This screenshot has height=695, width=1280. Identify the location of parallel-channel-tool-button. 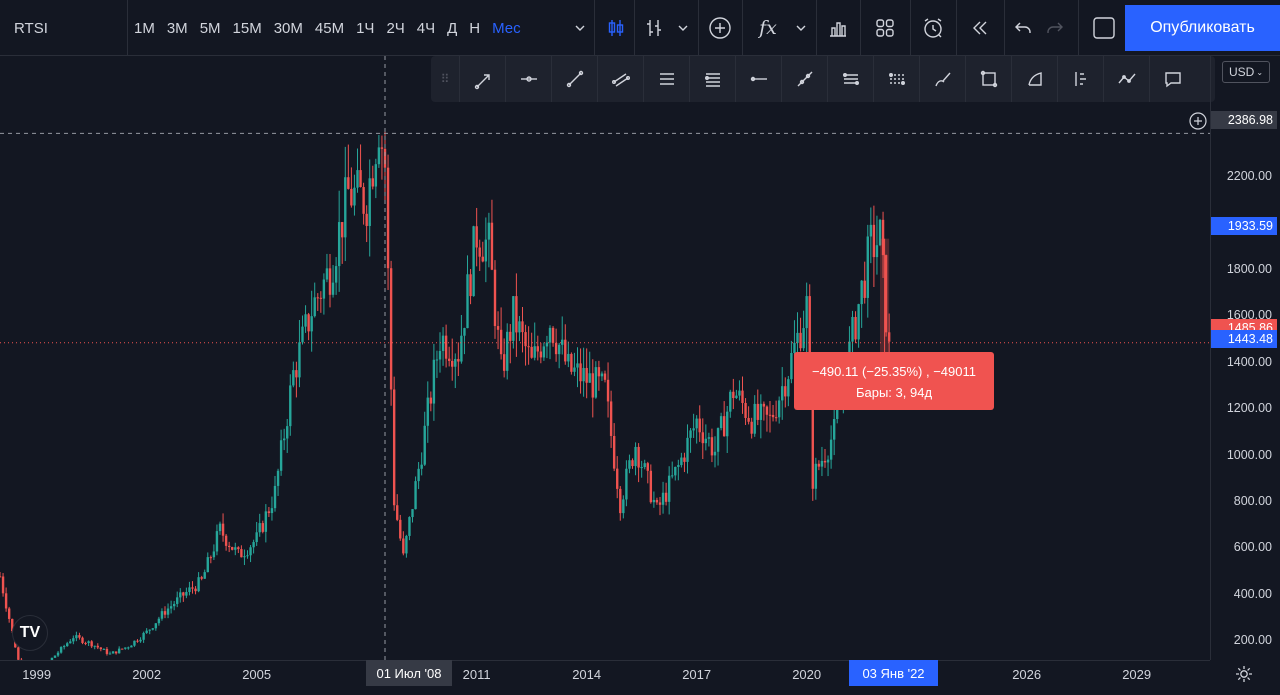
(620, 79).